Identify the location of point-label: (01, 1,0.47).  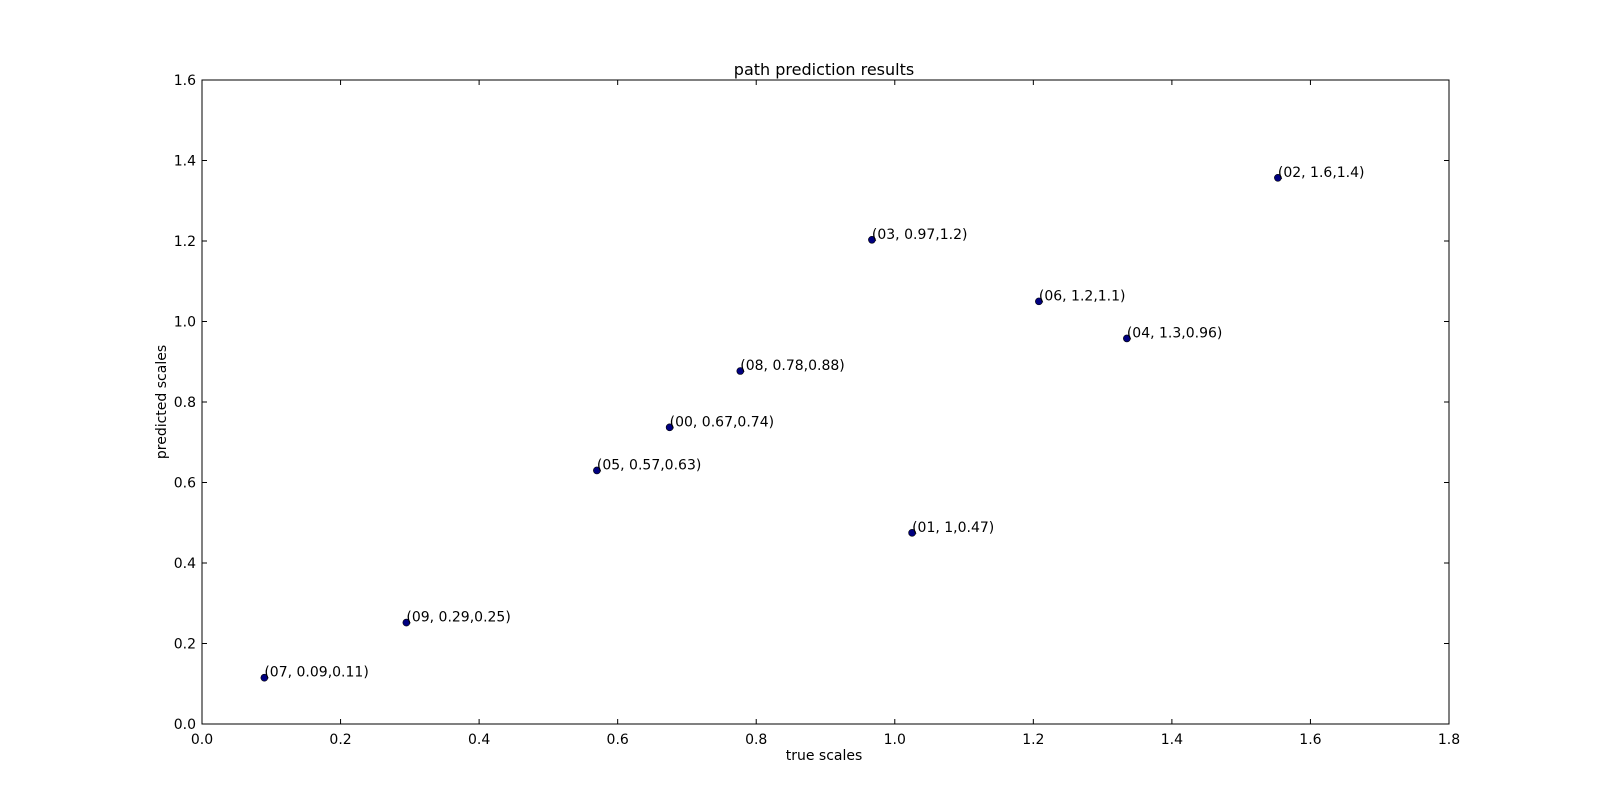
(953, 528).